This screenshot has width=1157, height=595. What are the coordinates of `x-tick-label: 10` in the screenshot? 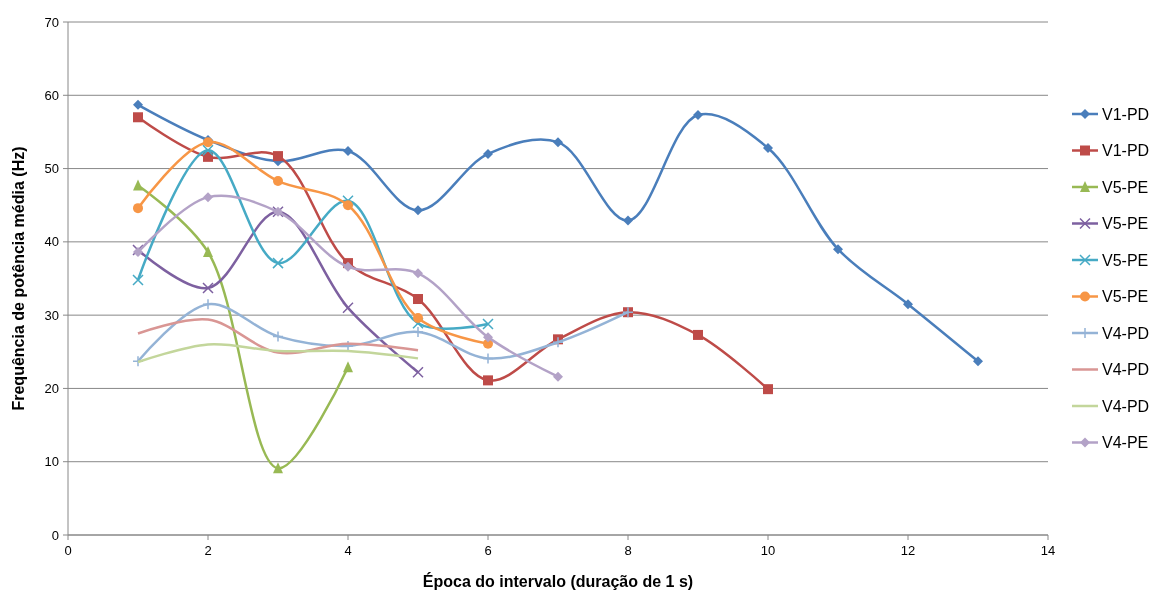 It's located at (768, 550).